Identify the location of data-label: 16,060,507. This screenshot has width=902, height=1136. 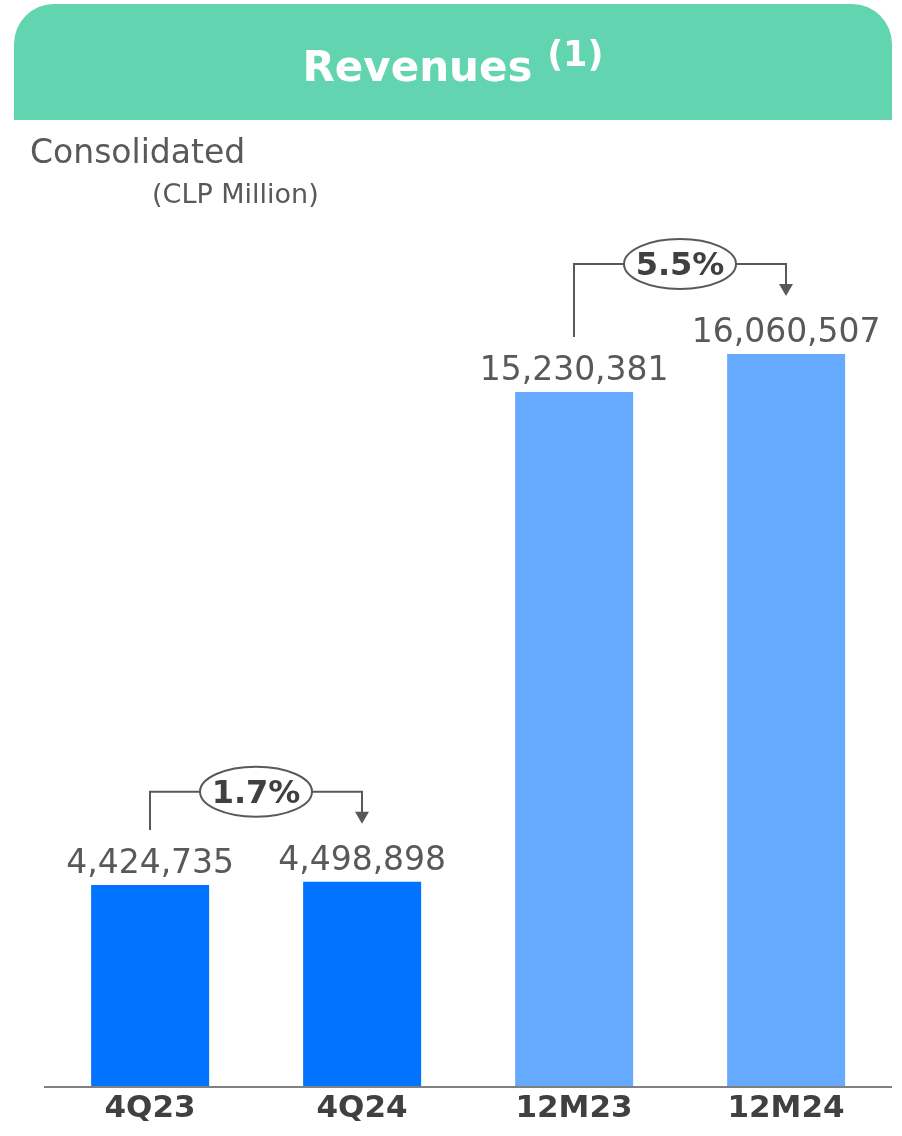
(786, 330).